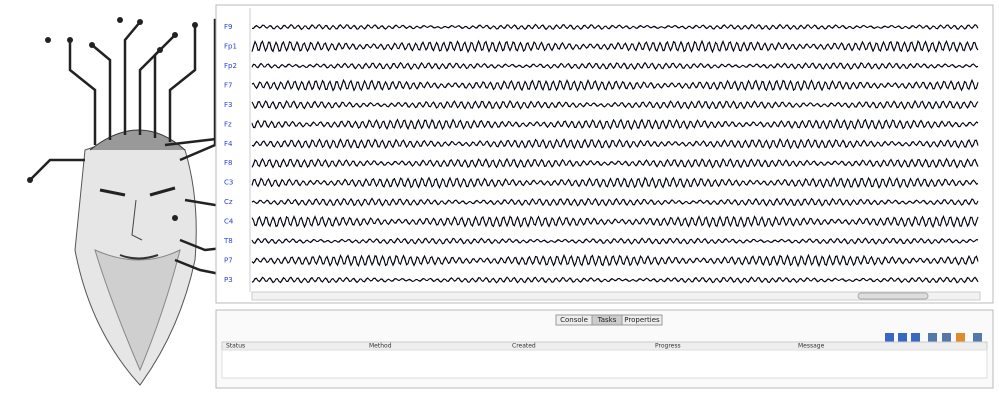 The image size is (999, 400). I want to click on toolbar, so click(933, 337).